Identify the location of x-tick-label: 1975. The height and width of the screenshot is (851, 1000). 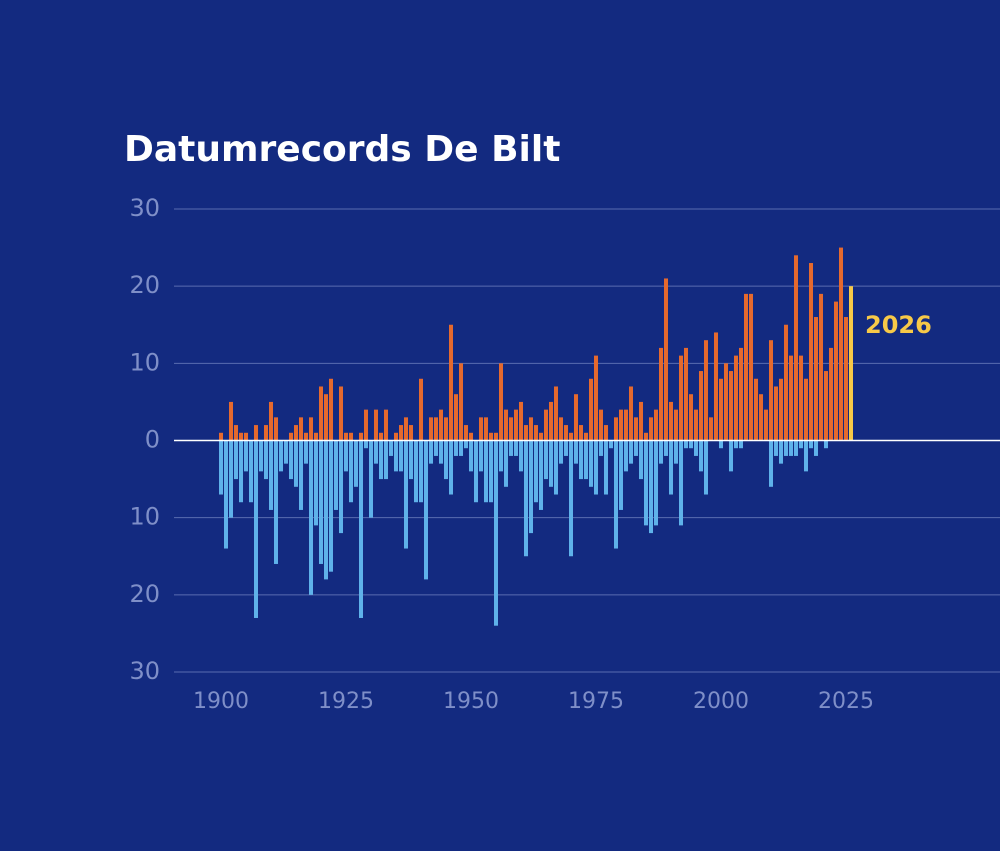
(596, 701).